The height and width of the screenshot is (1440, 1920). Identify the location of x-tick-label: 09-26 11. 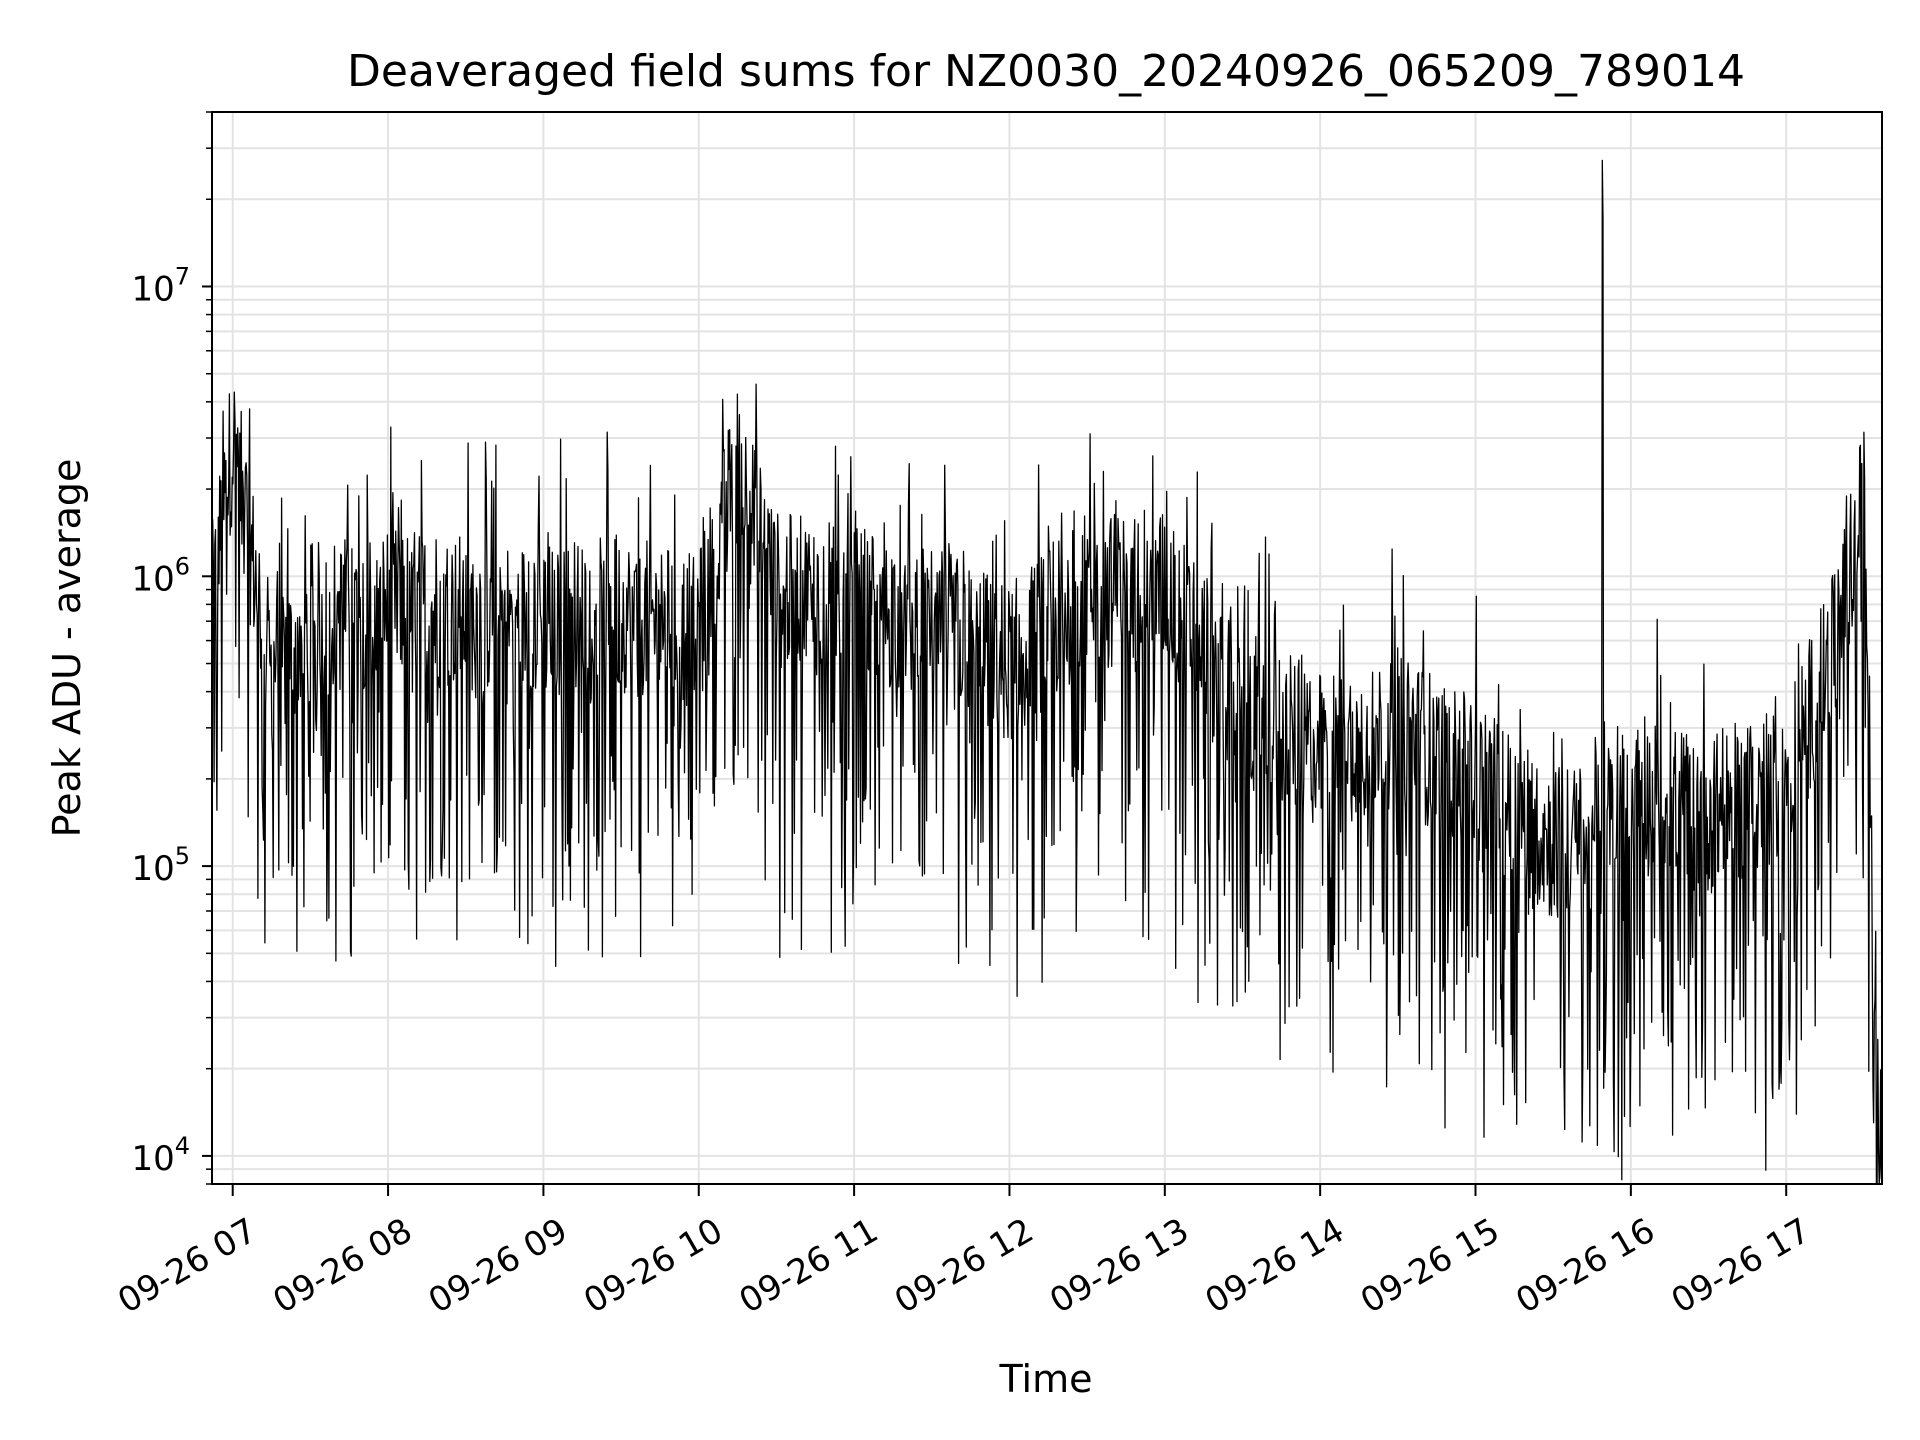
(809, 1266).